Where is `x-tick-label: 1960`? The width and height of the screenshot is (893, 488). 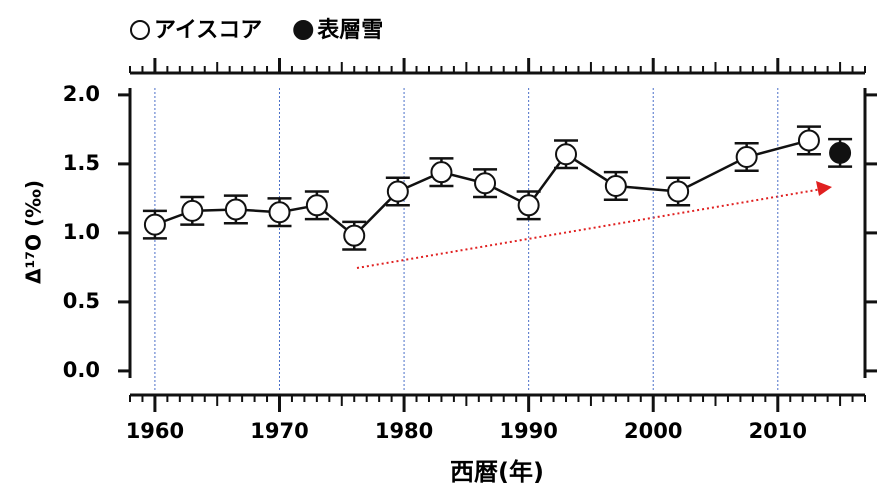 x-tick-label: 1960 is located at coordinates (155, 431).